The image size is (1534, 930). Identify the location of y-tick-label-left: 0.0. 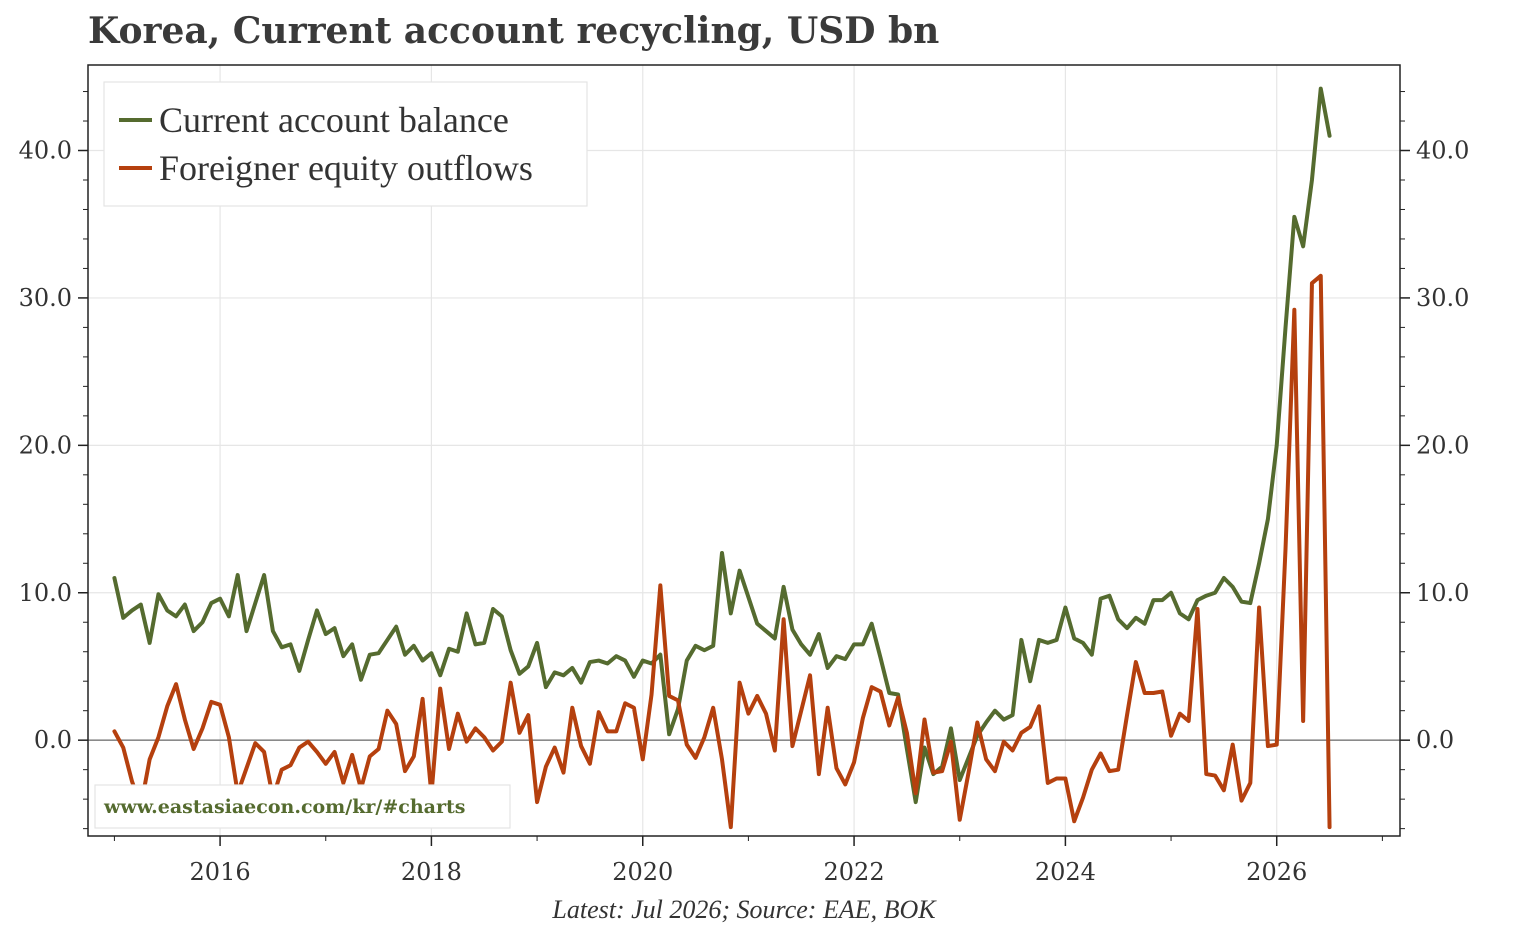
(53, 740).